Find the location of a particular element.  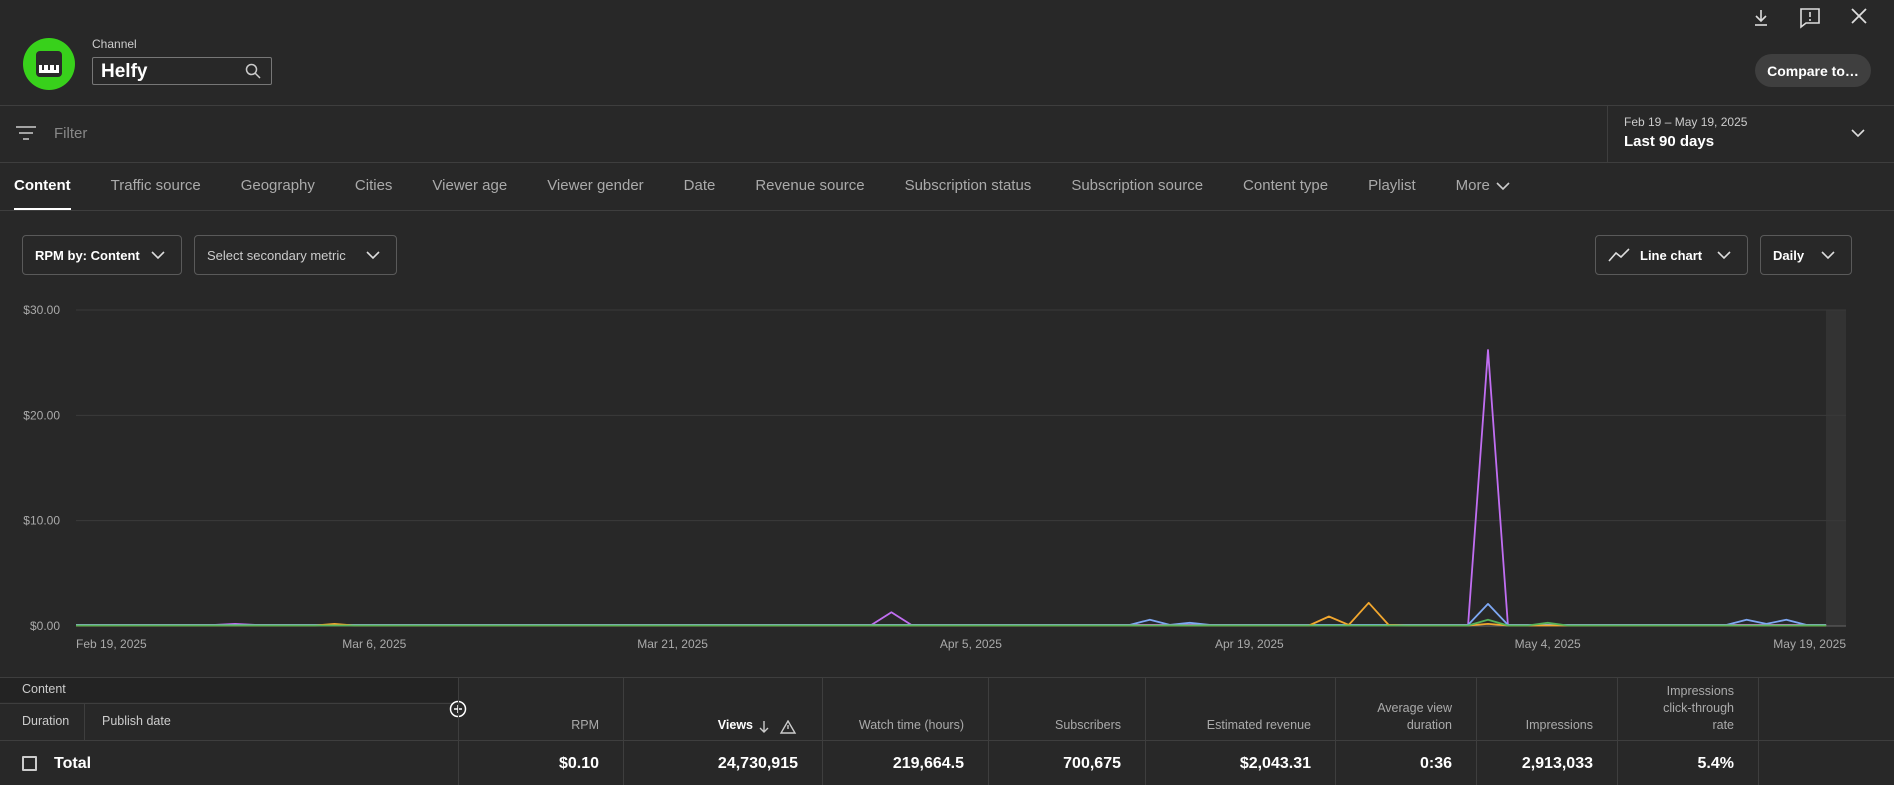

total-value: $0.10 is located at coordinates (578, 763).